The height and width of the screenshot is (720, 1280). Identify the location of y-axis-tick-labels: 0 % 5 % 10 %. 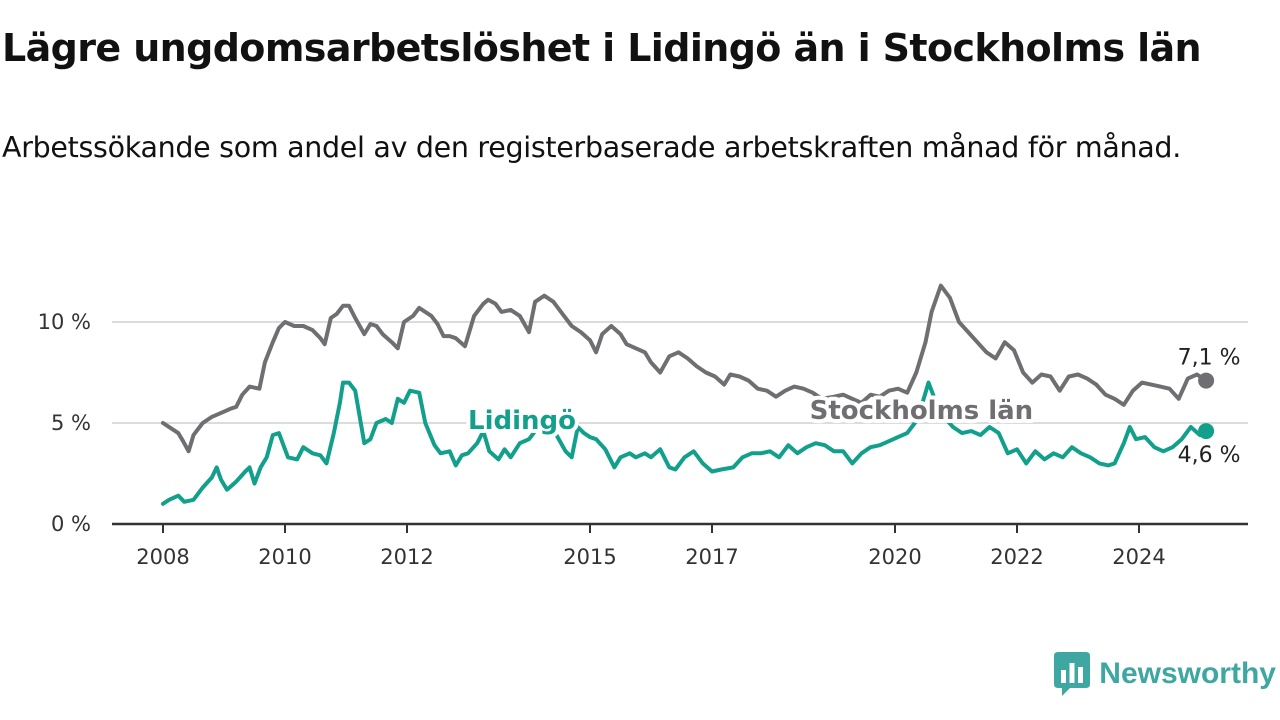
(64, 423).